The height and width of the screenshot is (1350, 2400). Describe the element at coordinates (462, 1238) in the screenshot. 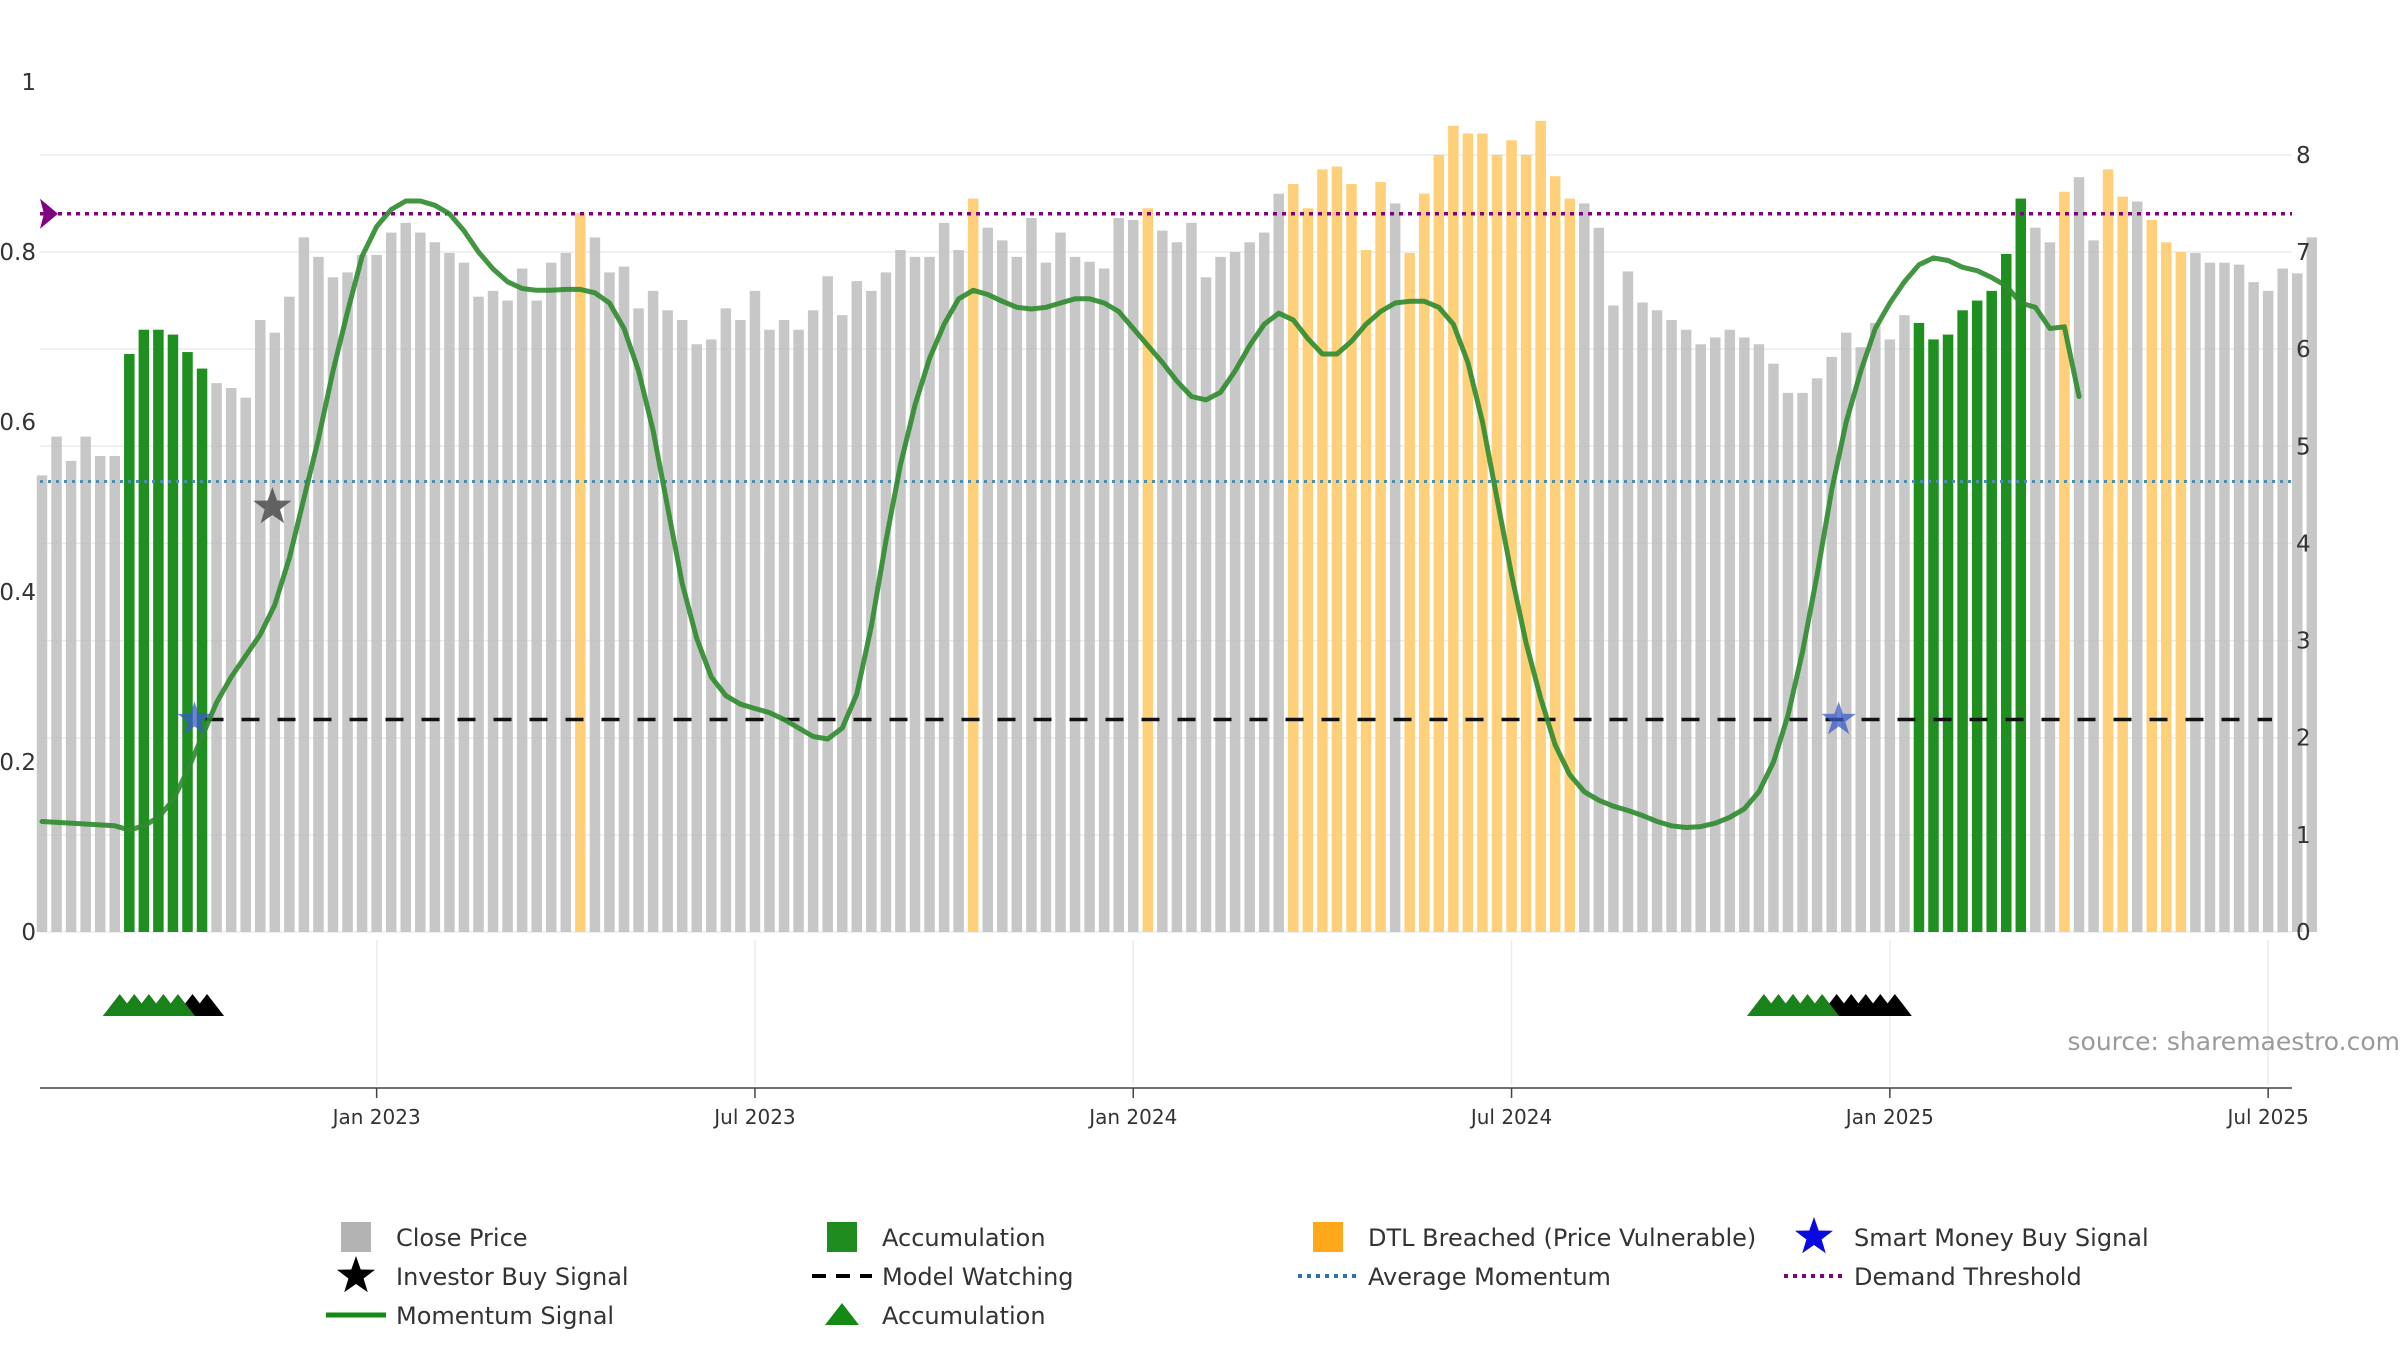

I see `legend-label: Close Price` at that location.